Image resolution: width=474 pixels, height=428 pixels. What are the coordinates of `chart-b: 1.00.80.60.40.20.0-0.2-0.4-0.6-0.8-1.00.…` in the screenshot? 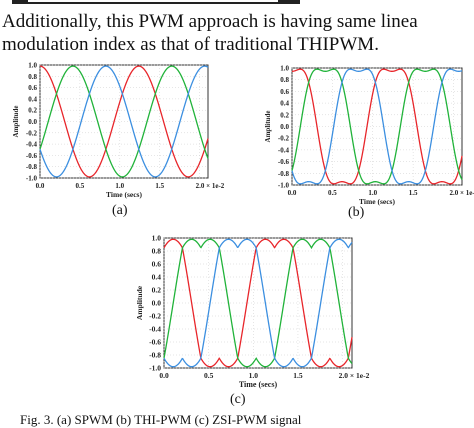 It's located at (363, 128).